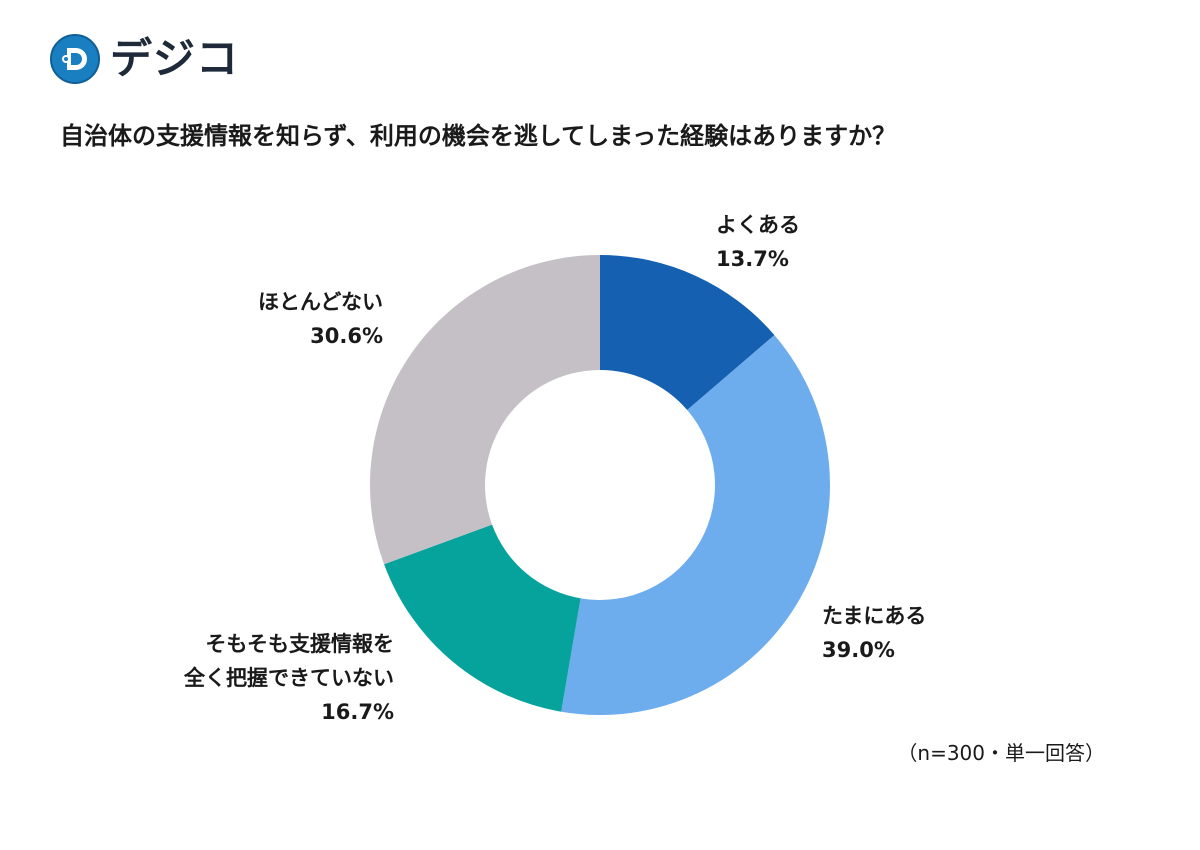 The height and width of the screenshot is (850, 1200). I want to click on donut-slice-yokuaru, so click(687, 333).